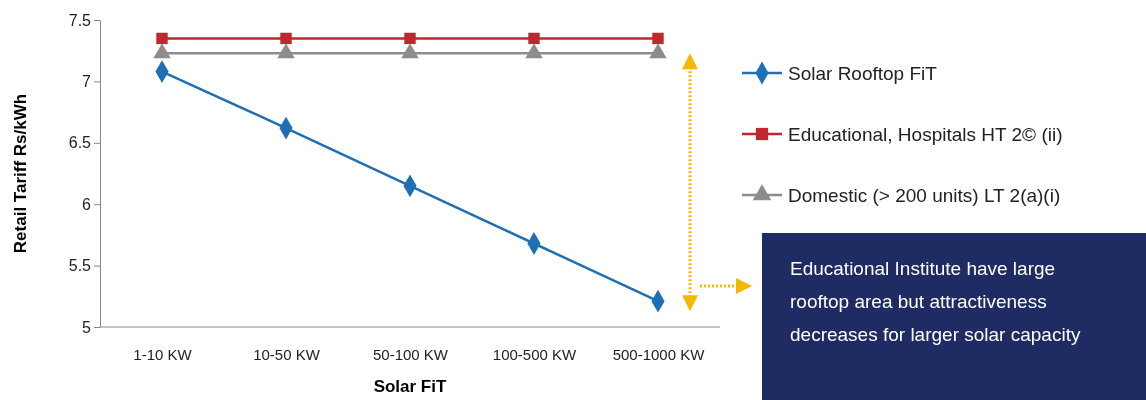  I want to click on legend-label: Educational, Hospitals HT 2© (ii), so click(925, 134).